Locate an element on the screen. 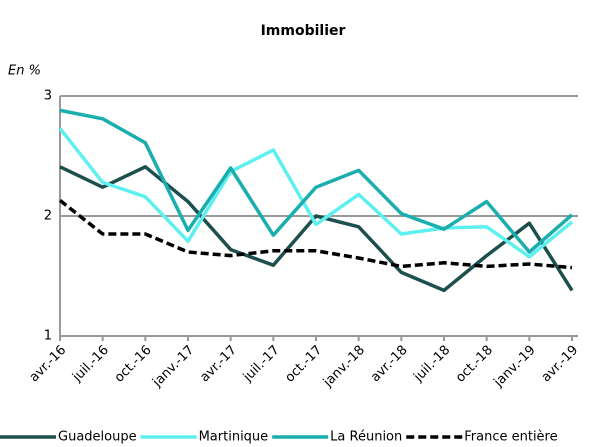 The width and height of the screenshot is (606, 447). legend-label: Guadeloupe is located at coordinates (97, 437).